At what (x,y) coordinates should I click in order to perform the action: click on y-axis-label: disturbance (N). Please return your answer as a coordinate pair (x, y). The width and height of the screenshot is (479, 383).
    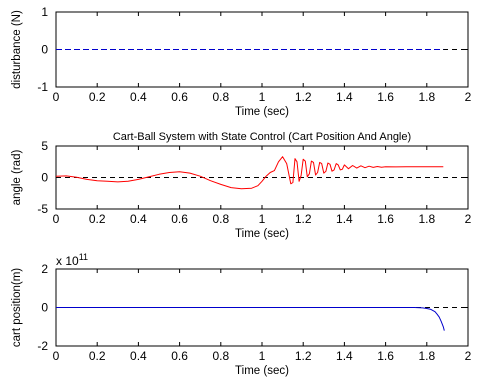
    Looking at the image, I should click on (17, 49).